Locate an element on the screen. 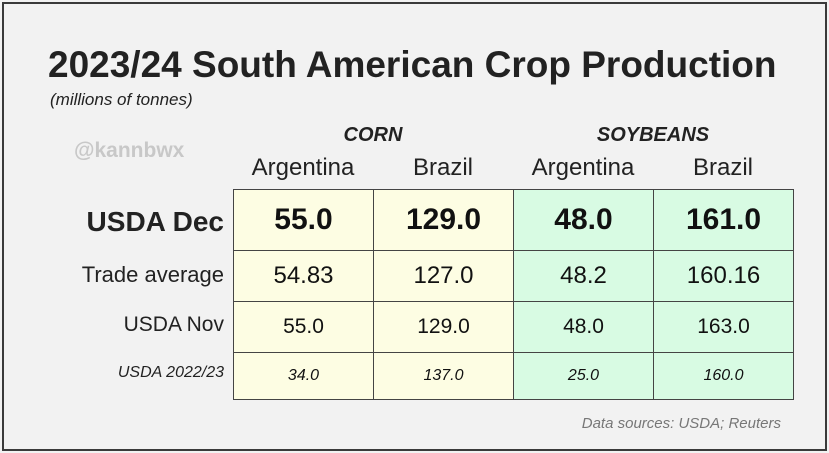 Image resolution: width=829 pixels, height=453 pixels. cell-usda-nov-corn-argentina: 55.0 is located at coordinates (303, 327).